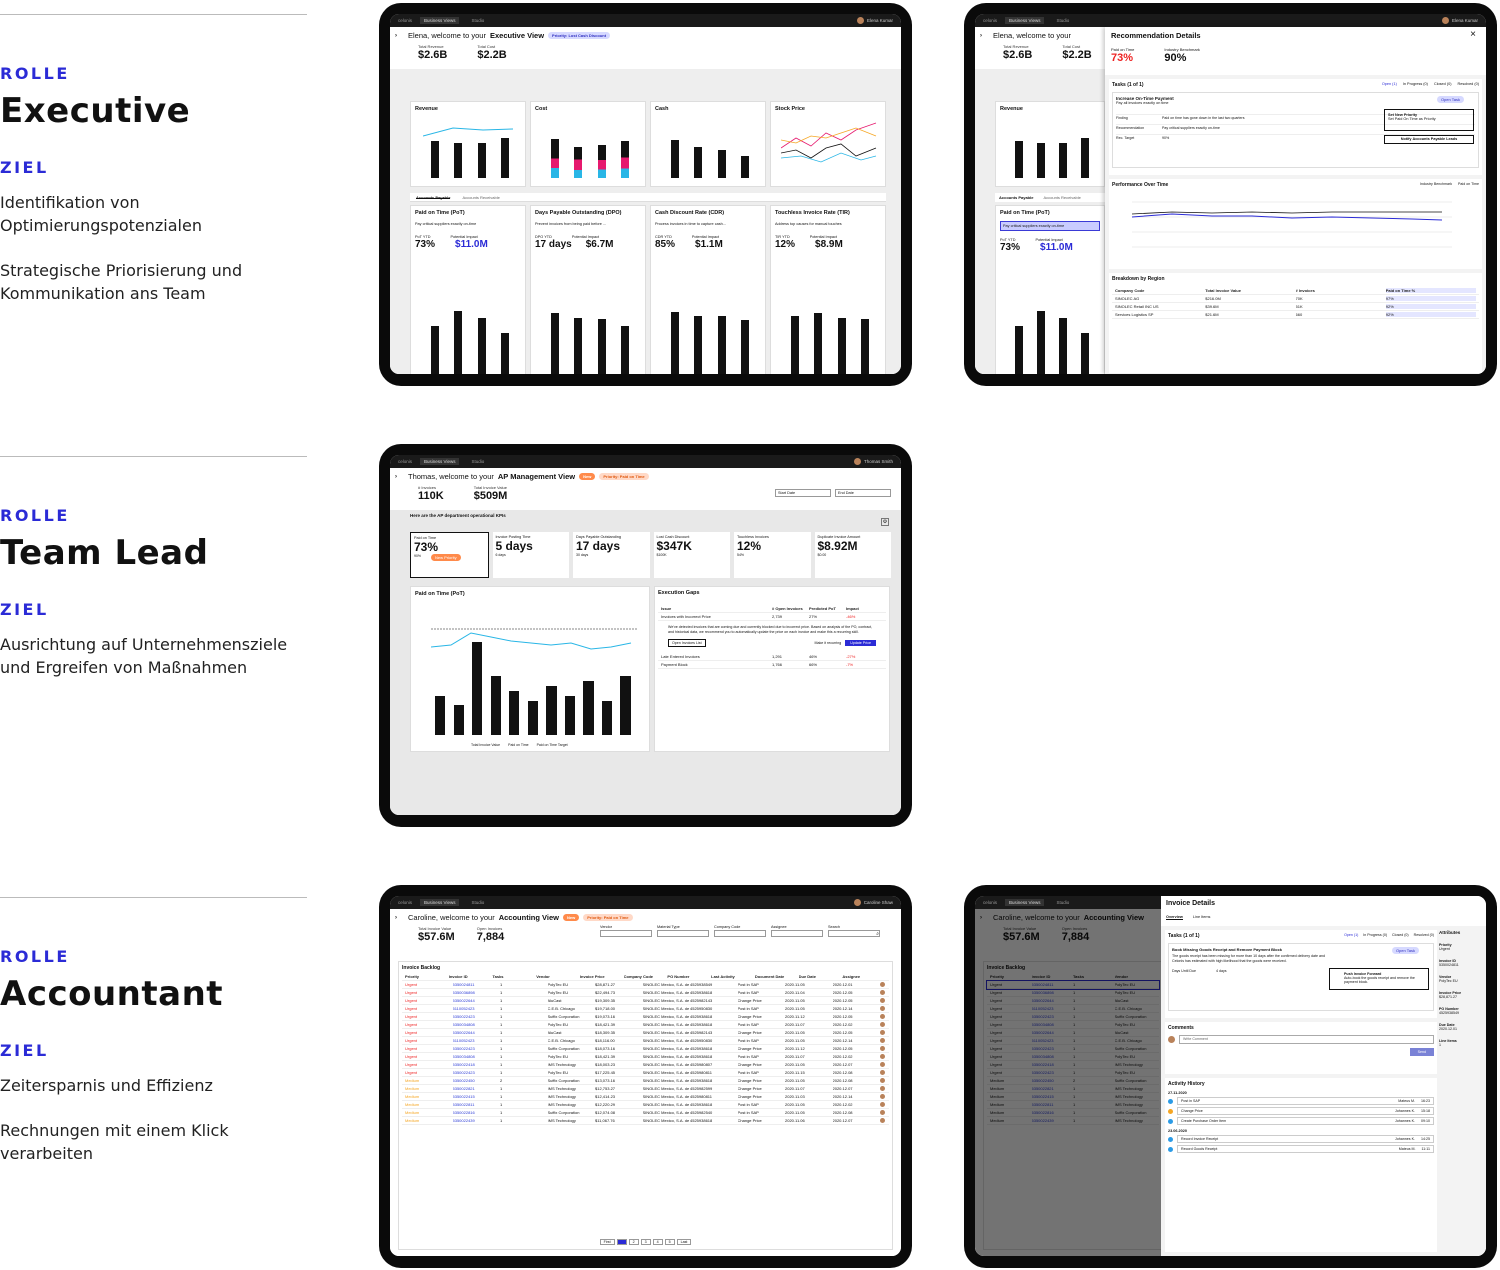 This screenshot has height=1270, width=1500. What do you see at coordinates (852, 555) in the screenshot?
I see `kpi-tile: Duplicate Invoice Amount $8.92M $0.00` at bounding box center [852, 555].